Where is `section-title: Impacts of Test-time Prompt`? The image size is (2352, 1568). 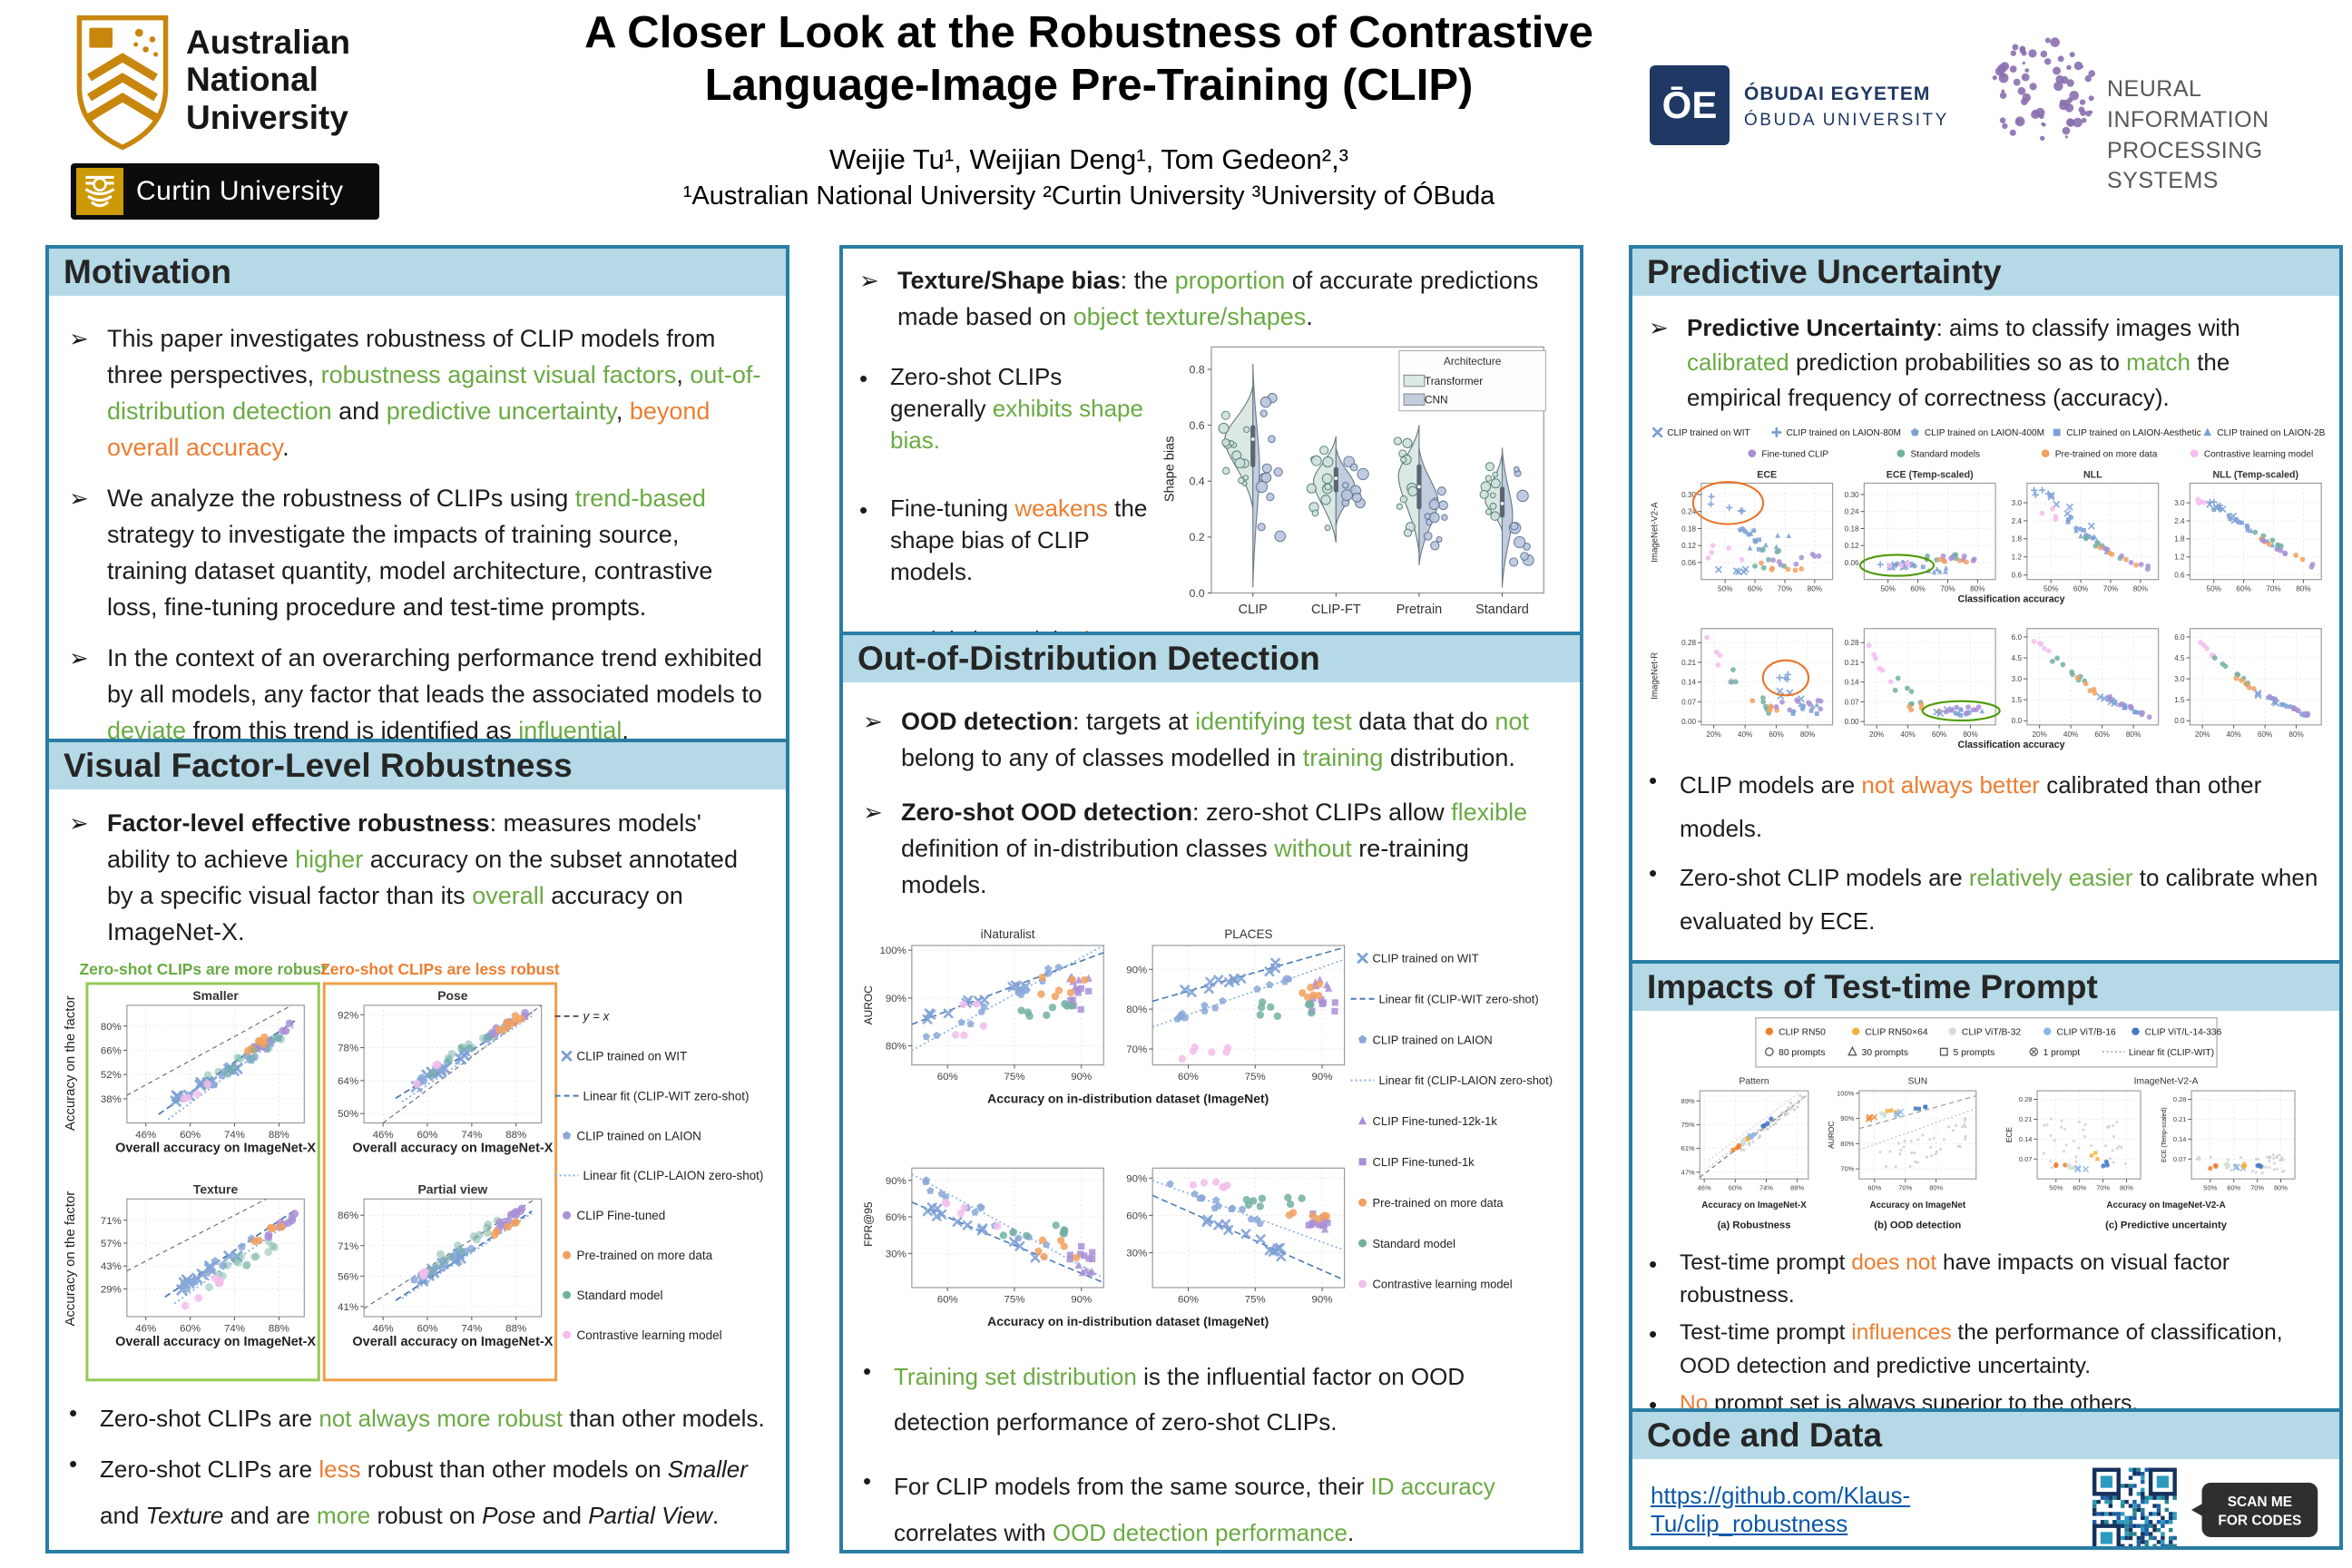
section-title: Impacts of Test-time Prompt is located at coordinates (1872, 986).